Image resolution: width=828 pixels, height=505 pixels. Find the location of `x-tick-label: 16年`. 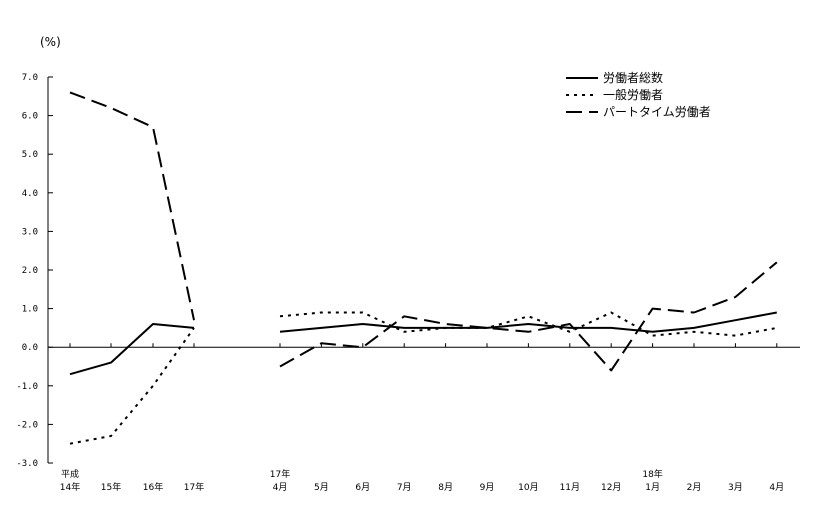

x-tick-label: 16年 is located at coordinates (153, 487).